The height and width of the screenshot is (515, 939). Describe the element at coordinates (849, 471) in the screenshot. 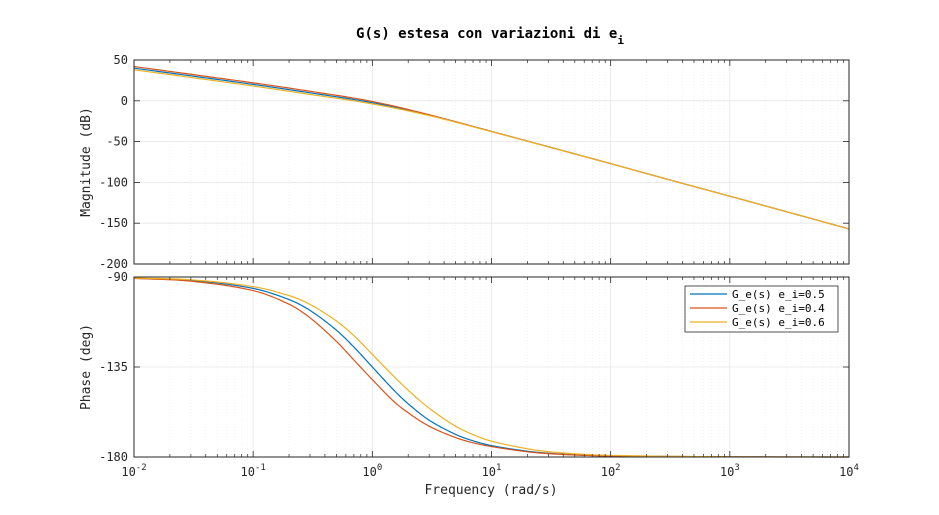

I see `x-tick-label: 10⁴` at that location.